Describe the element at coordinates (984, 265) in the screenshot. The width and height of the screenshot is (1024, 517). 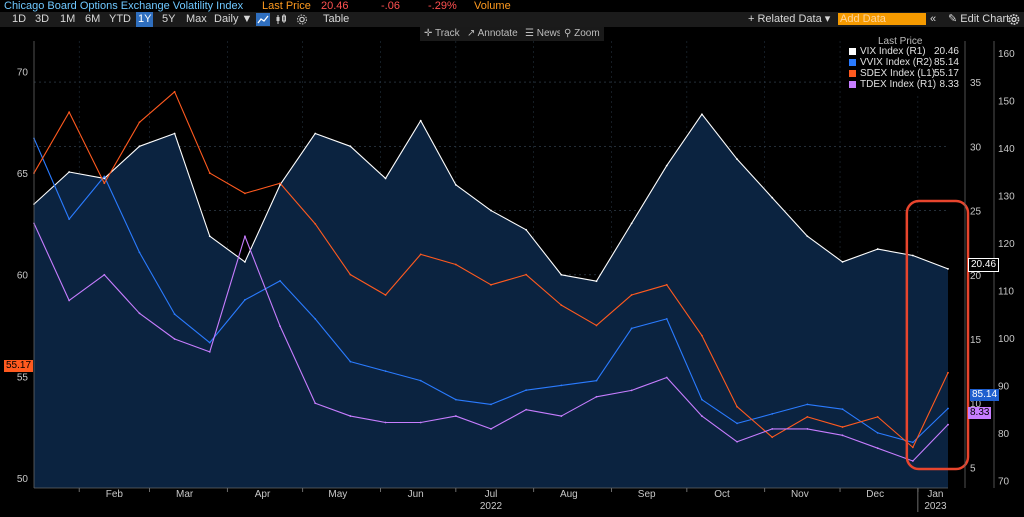
I see `vix-last-badge: 20.46` at that location.